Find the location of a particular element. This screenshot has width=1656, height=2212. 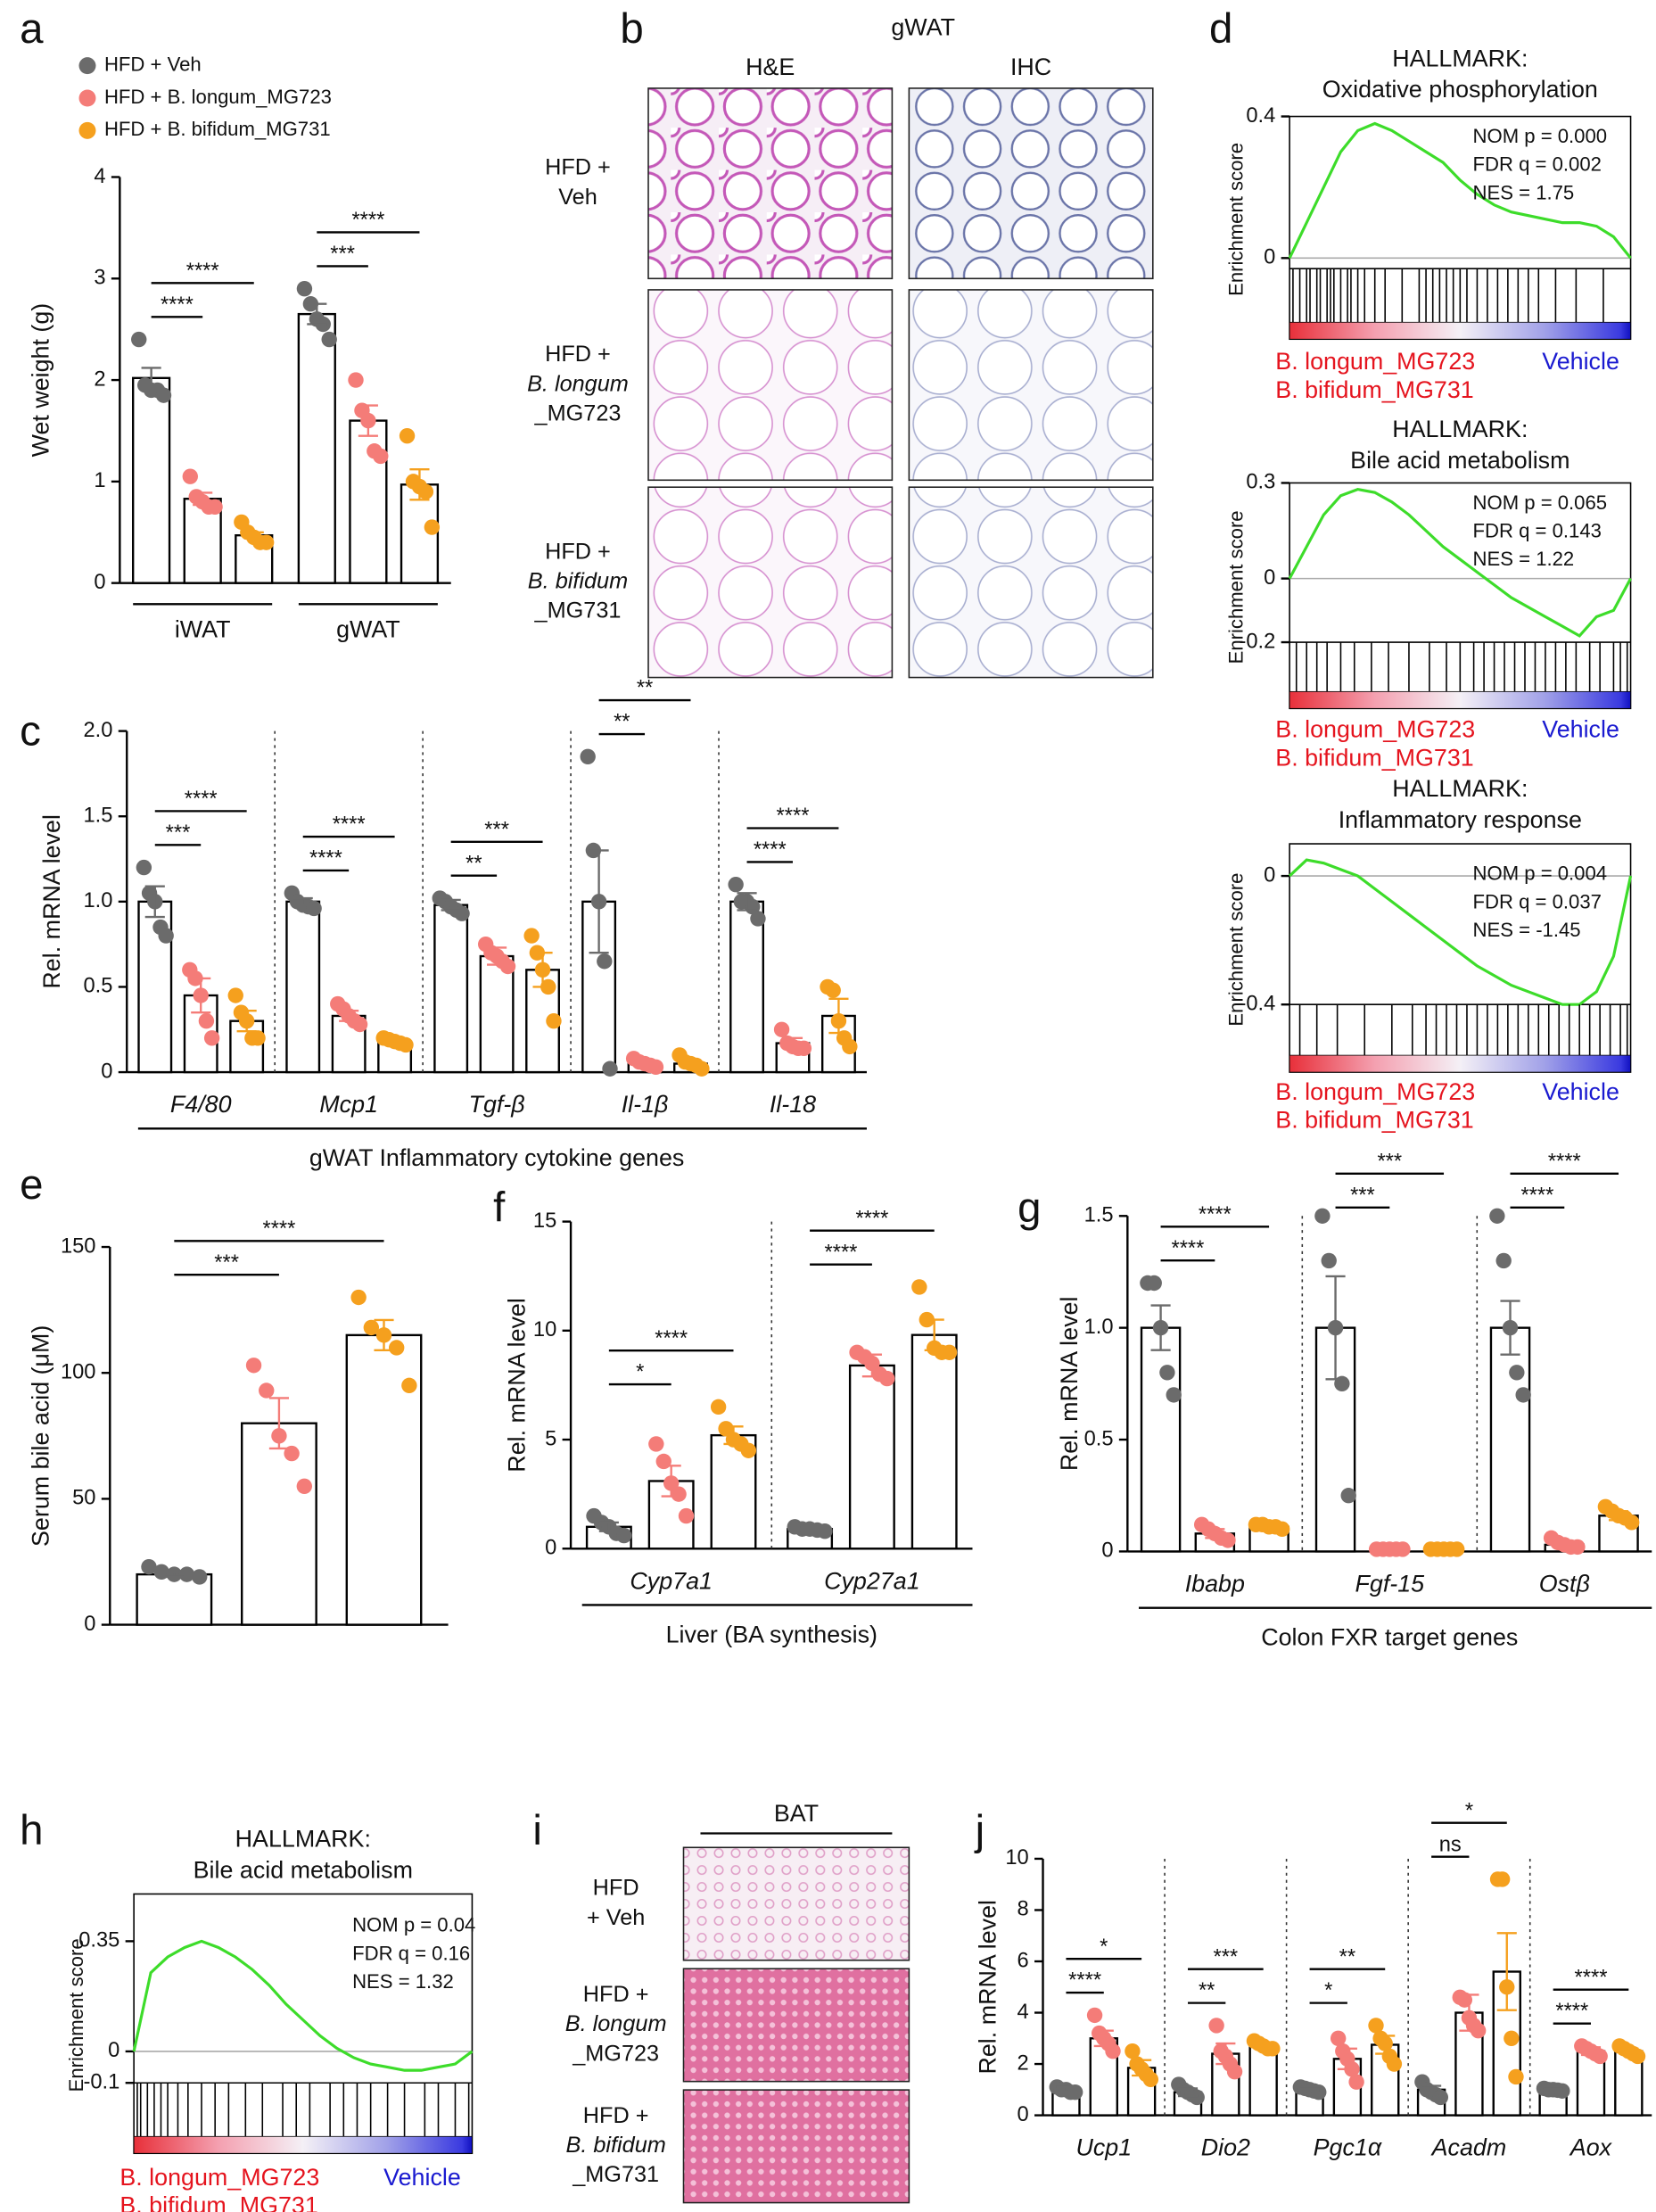

row-label: B. longum is located at coordinates (578, 384).